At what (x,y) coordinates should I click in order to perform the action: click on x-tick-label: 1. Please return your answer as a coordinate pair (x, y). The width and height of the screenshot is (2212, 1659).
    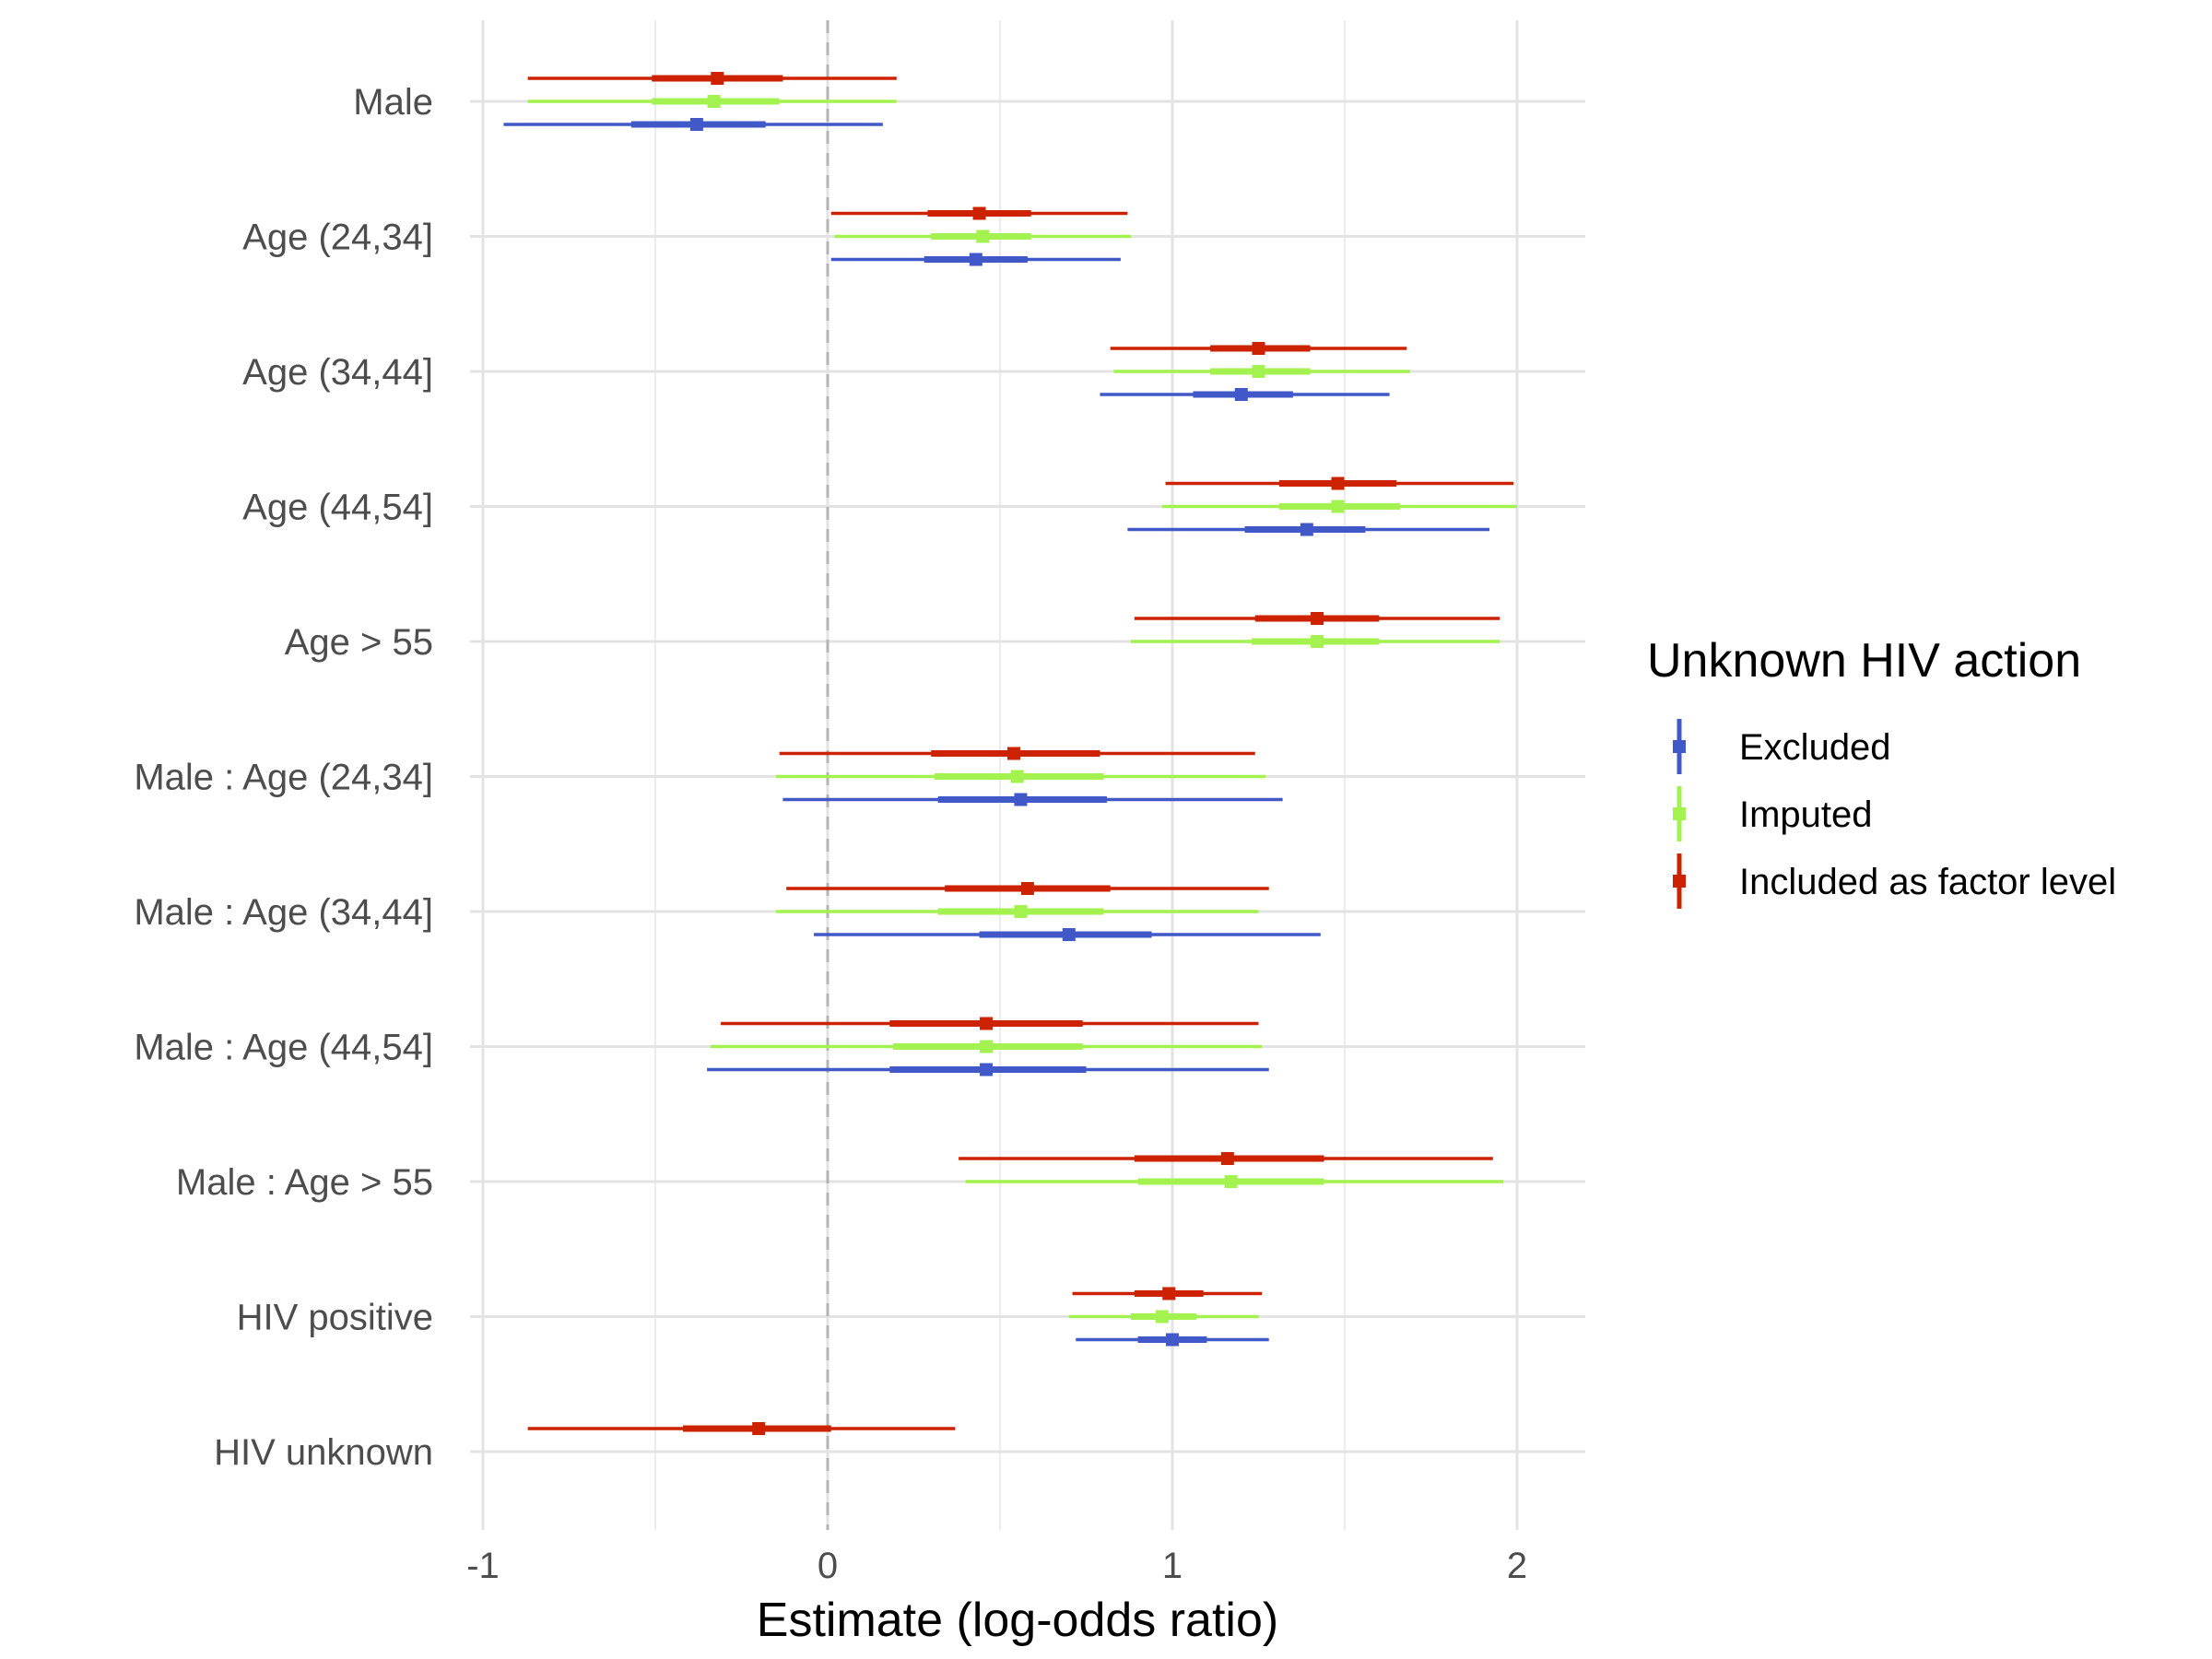
    Looking at the image, I should click on (1172, 1566).